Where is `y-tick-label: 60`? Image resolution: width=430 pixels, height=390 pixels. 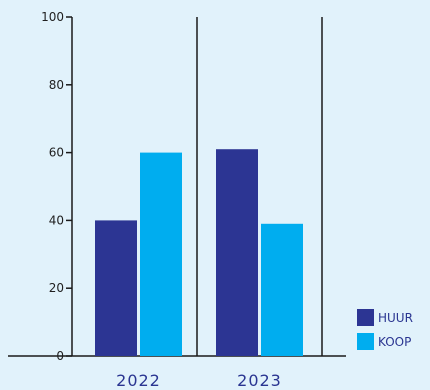 y-tick-label: 60 is located at coordinates (56, 153).